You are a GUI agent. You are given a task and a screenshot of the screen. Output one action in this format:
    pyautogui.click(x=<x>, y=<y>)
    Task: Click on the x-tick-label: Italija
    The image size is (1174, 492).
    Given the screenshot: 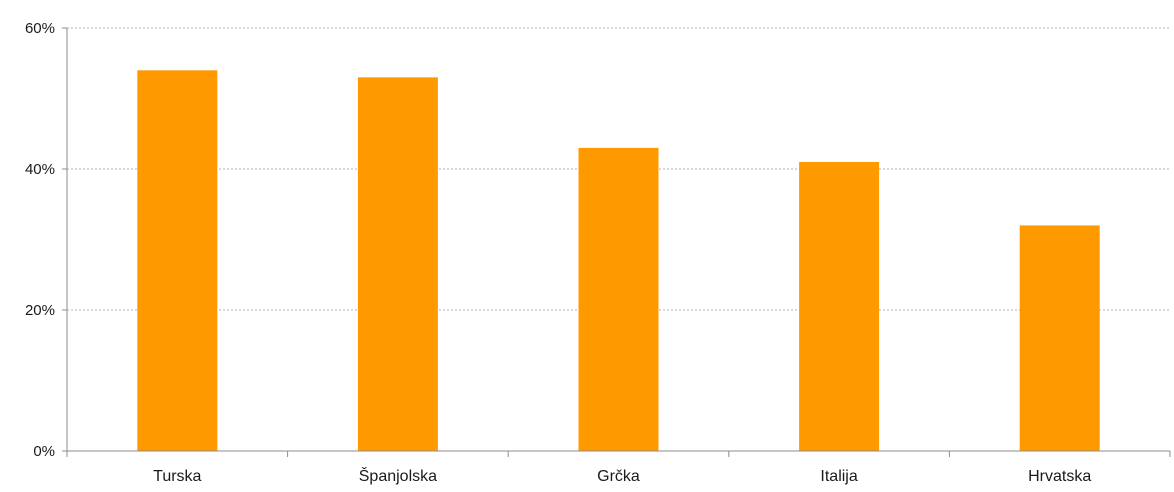 What is the action you would take?
    pyautogui.click(x=838, y=476)
    